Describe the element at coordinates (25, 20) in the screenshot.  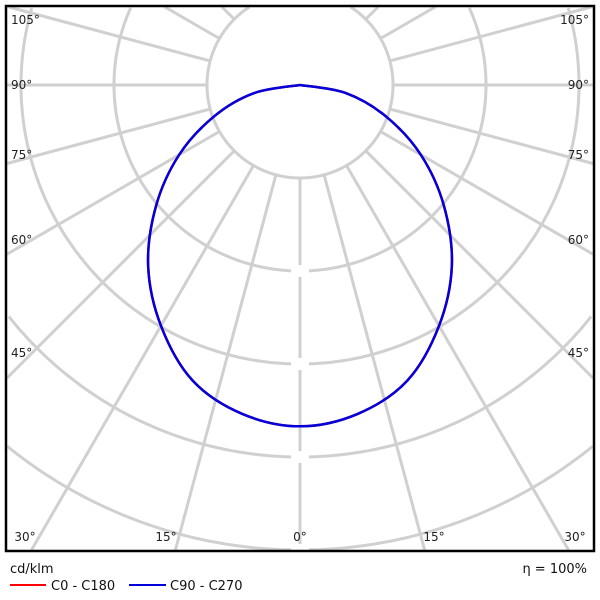
I see `angle-label-left: 105°` at that location.